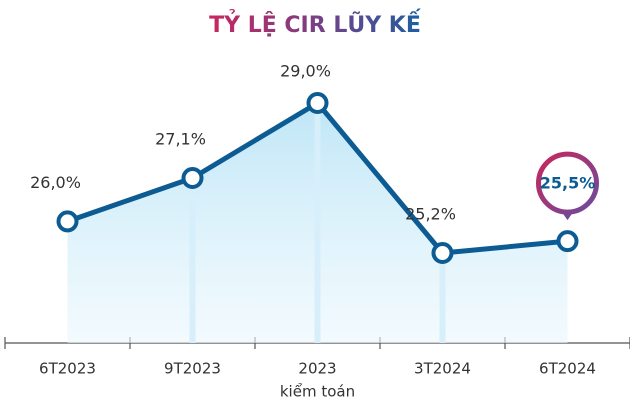 Image resolution: width=630 pixels, height=407 pixels. I want to click on label-bubble, so click(567, 183).